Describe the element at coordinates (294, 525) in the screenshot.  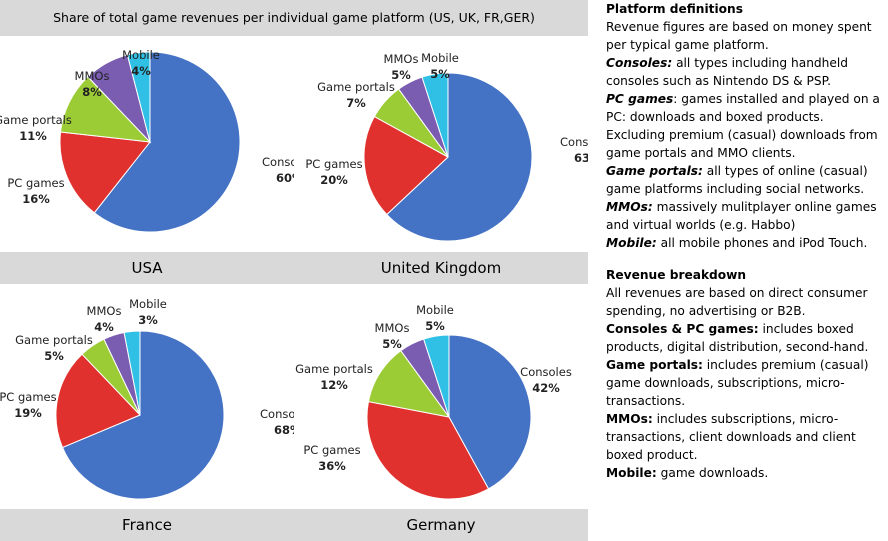
I see `country-label-bar-bottom: France Germany` at that location.